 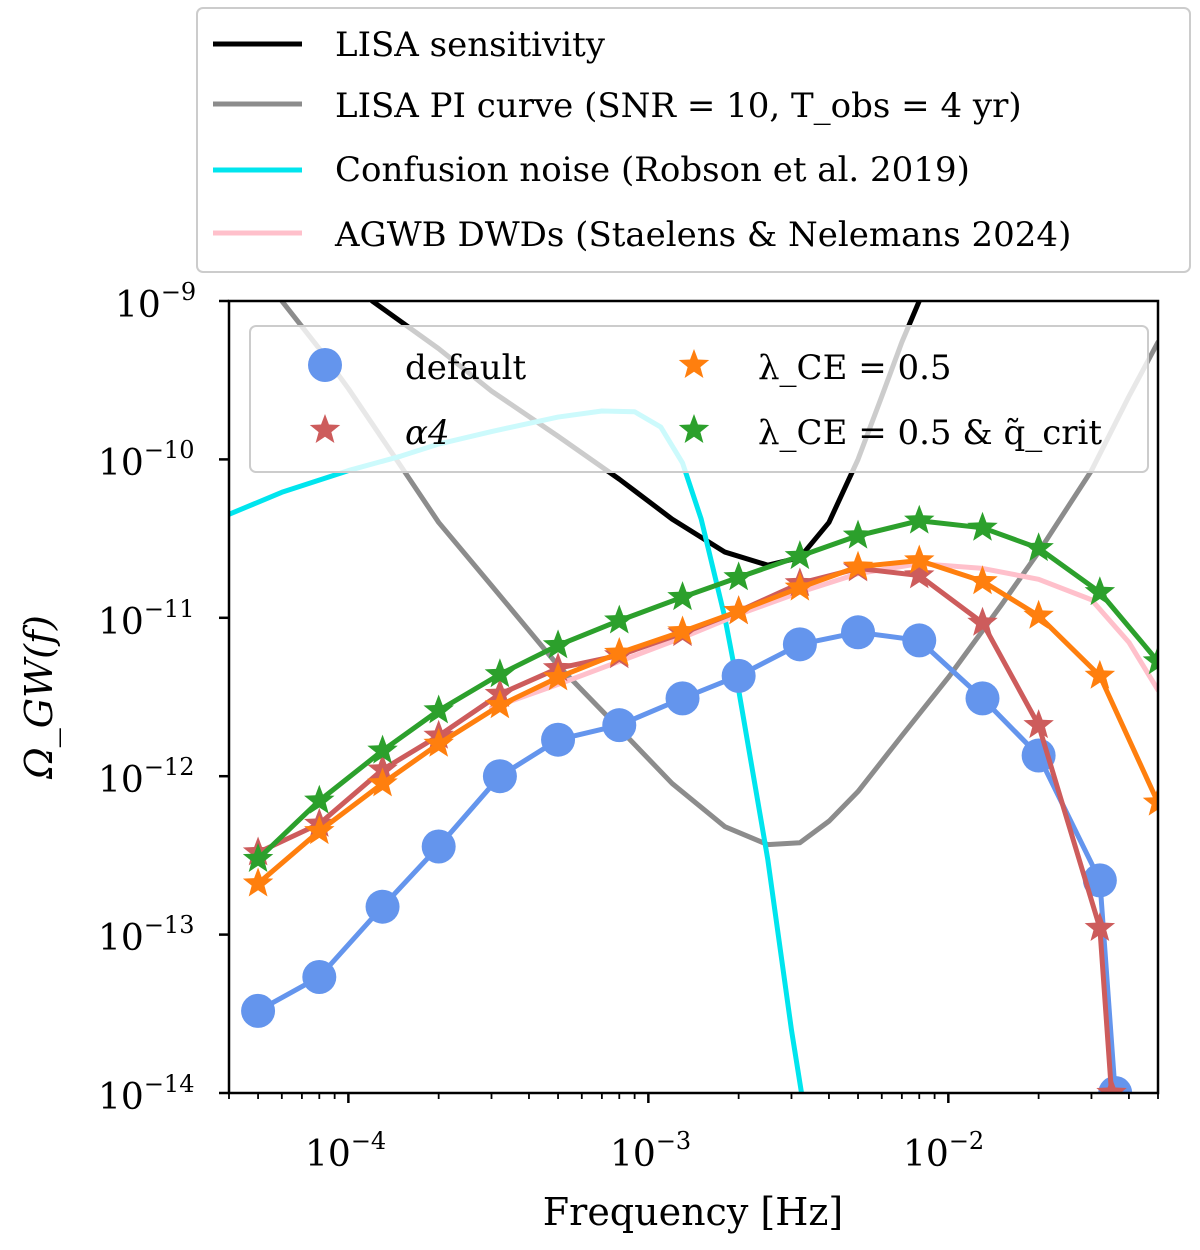 What do you see at coordinates (652, 170) in the screenshot?
I see `legend-label-confusion-noise: Confusion noise (Robson et al. 2019)` at bounding box center [652, 170].